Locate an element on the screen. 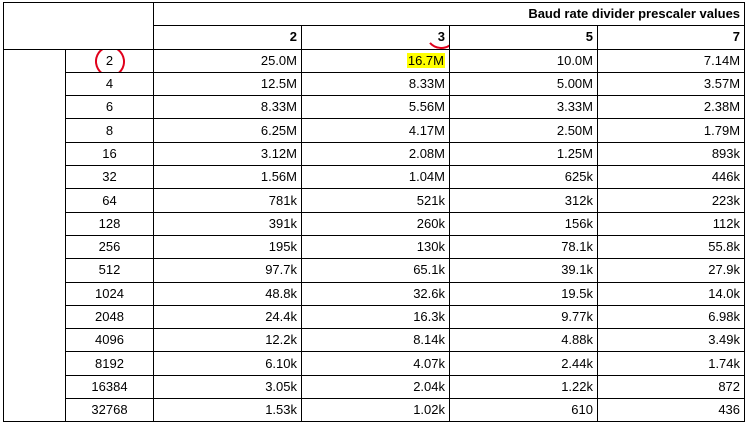 Image resolution: width=746 pixels, height=422 pixels. value-cell: 2.04k is located at coordinates (375, 387).